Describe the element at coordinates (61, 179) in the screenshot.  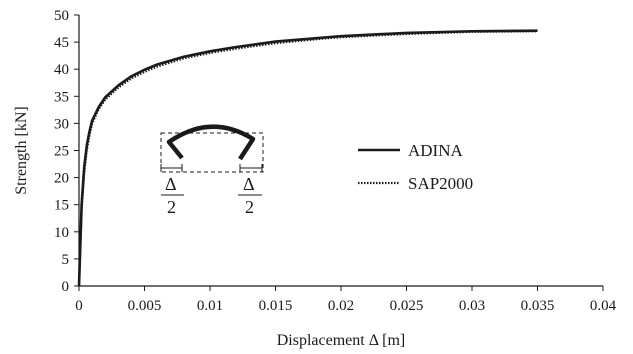
I see `y-tick-label: 20` at that location.